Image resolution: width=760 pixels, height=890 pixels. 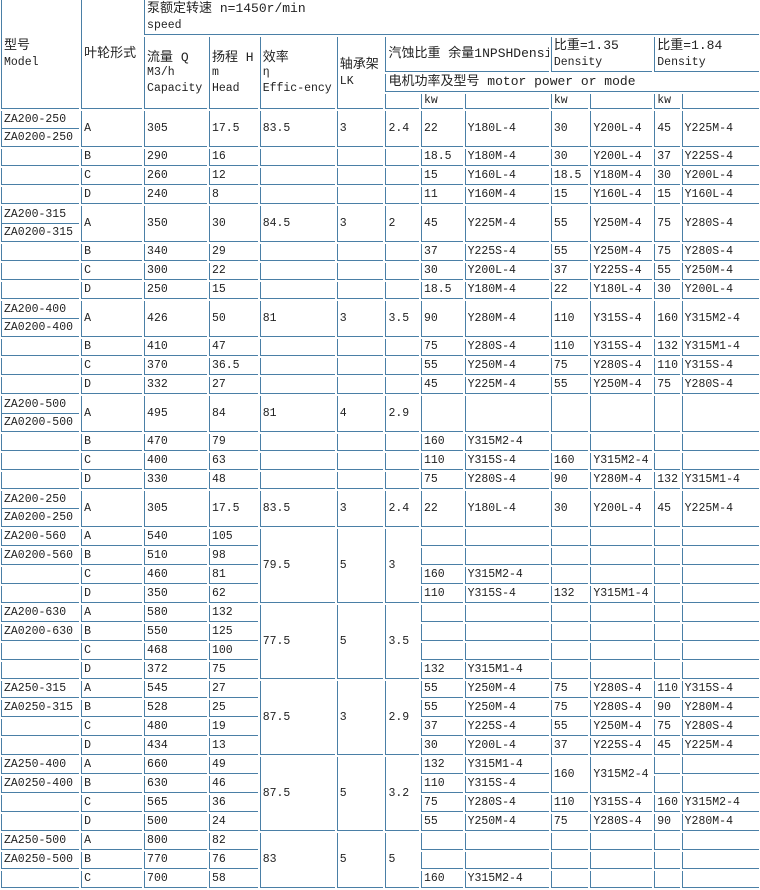 I want to click on cell-kw-2: 55, so click(x=569, y=252).